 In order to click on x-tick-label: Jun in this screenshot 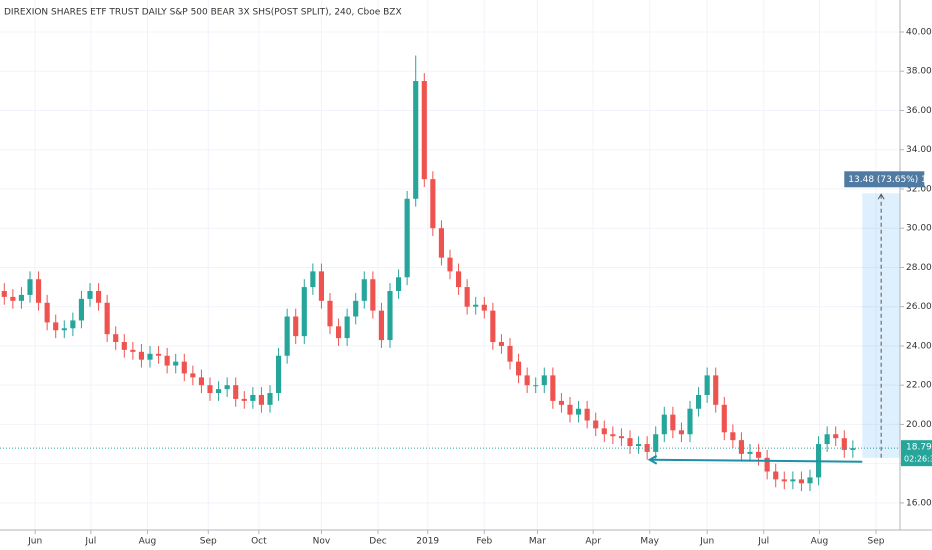, I will do `click(34, 542)`.